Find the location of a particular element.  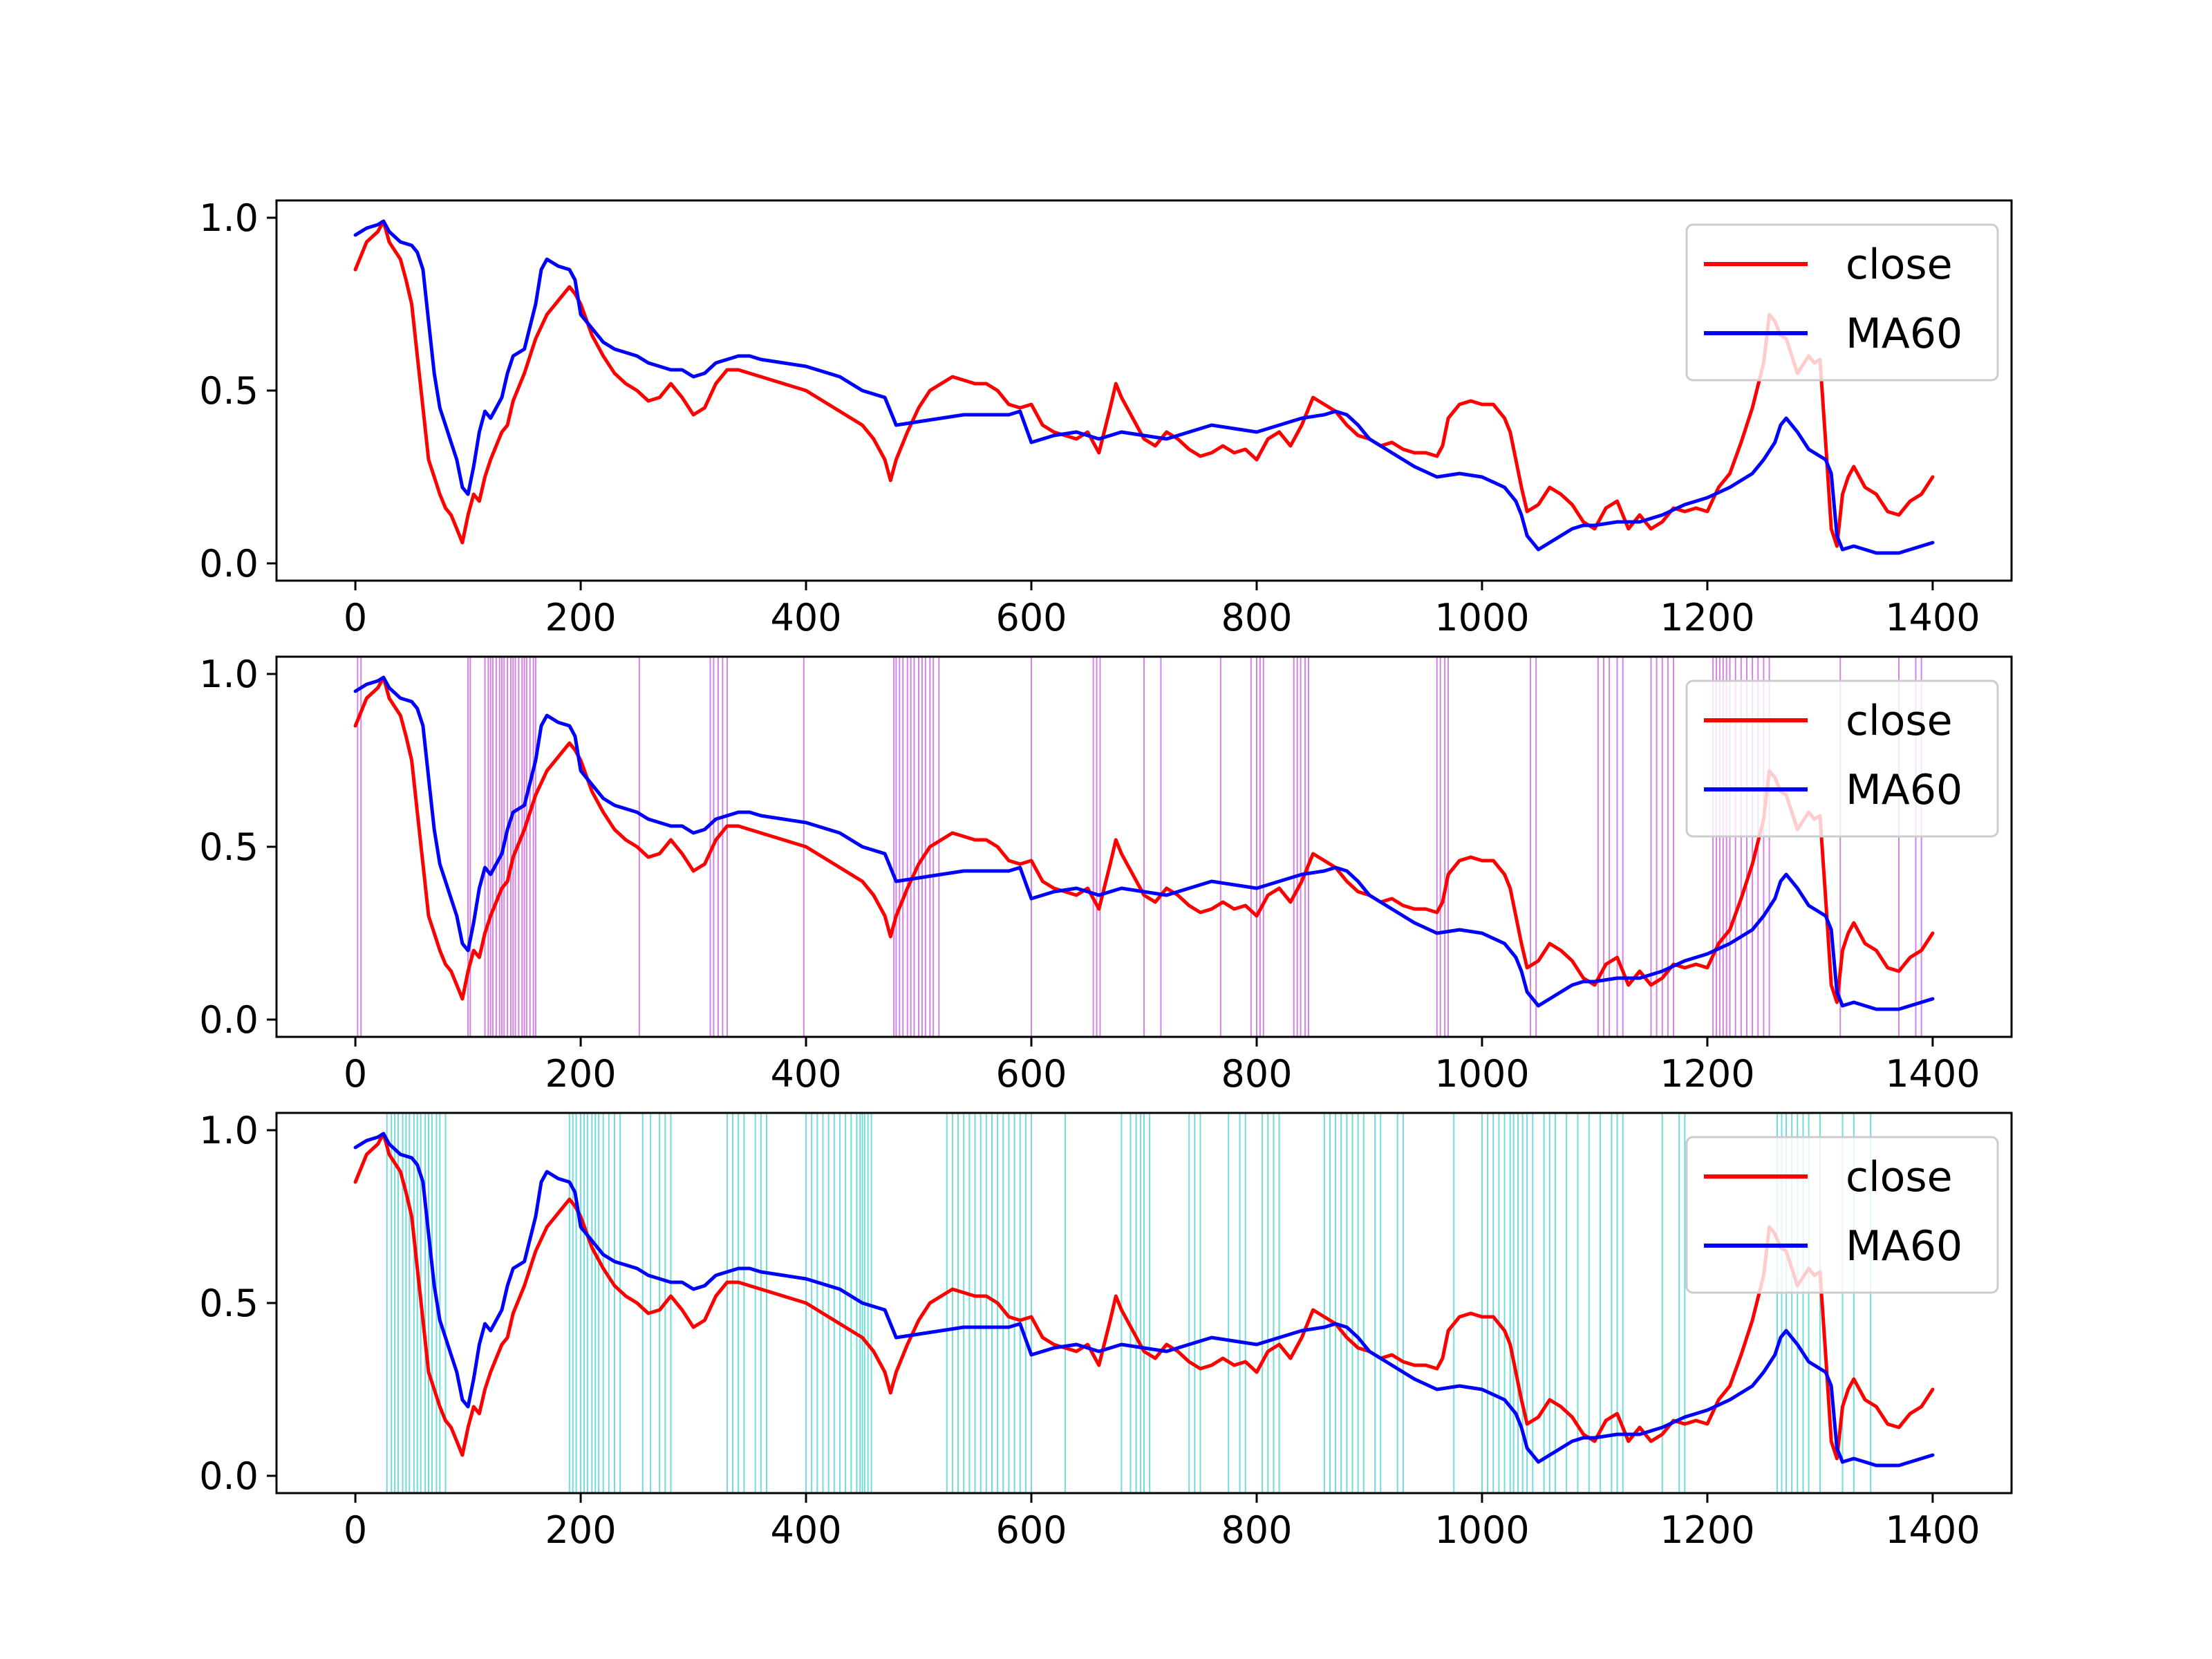

subplot-1-series is located at coordinates (1144, 387).